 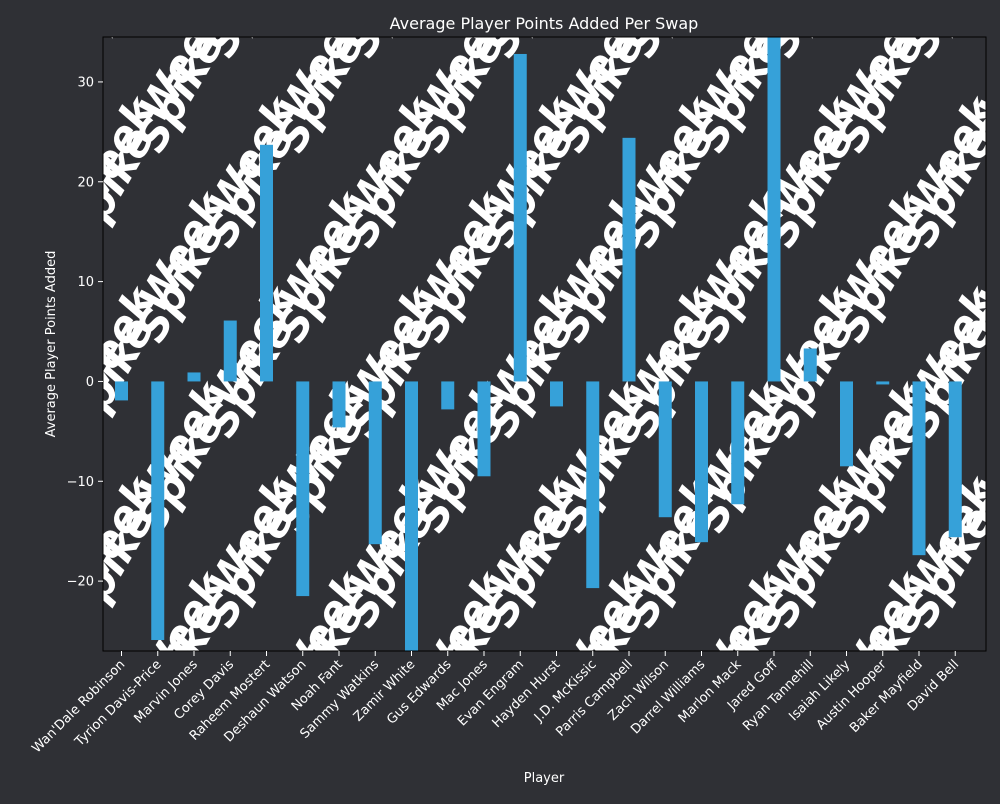 What do you see at coordinates (544, 23) in the screenshot?
I see `chart-title: Average Player Points Added Per Swap` at bounding box center [544, 23].